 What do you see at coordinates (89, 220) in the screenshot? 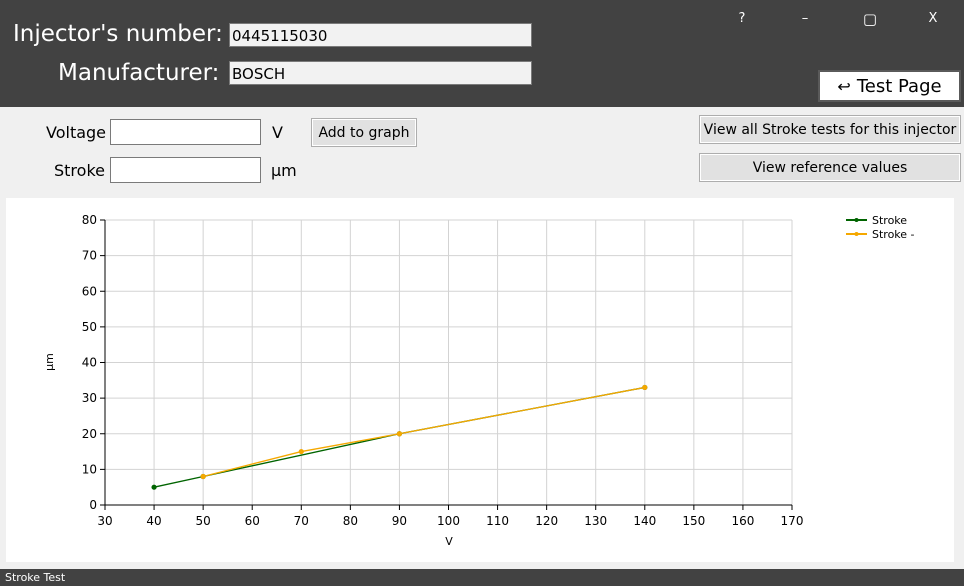
I see `y-tick-label: 80` at bounding box center [89, 220].